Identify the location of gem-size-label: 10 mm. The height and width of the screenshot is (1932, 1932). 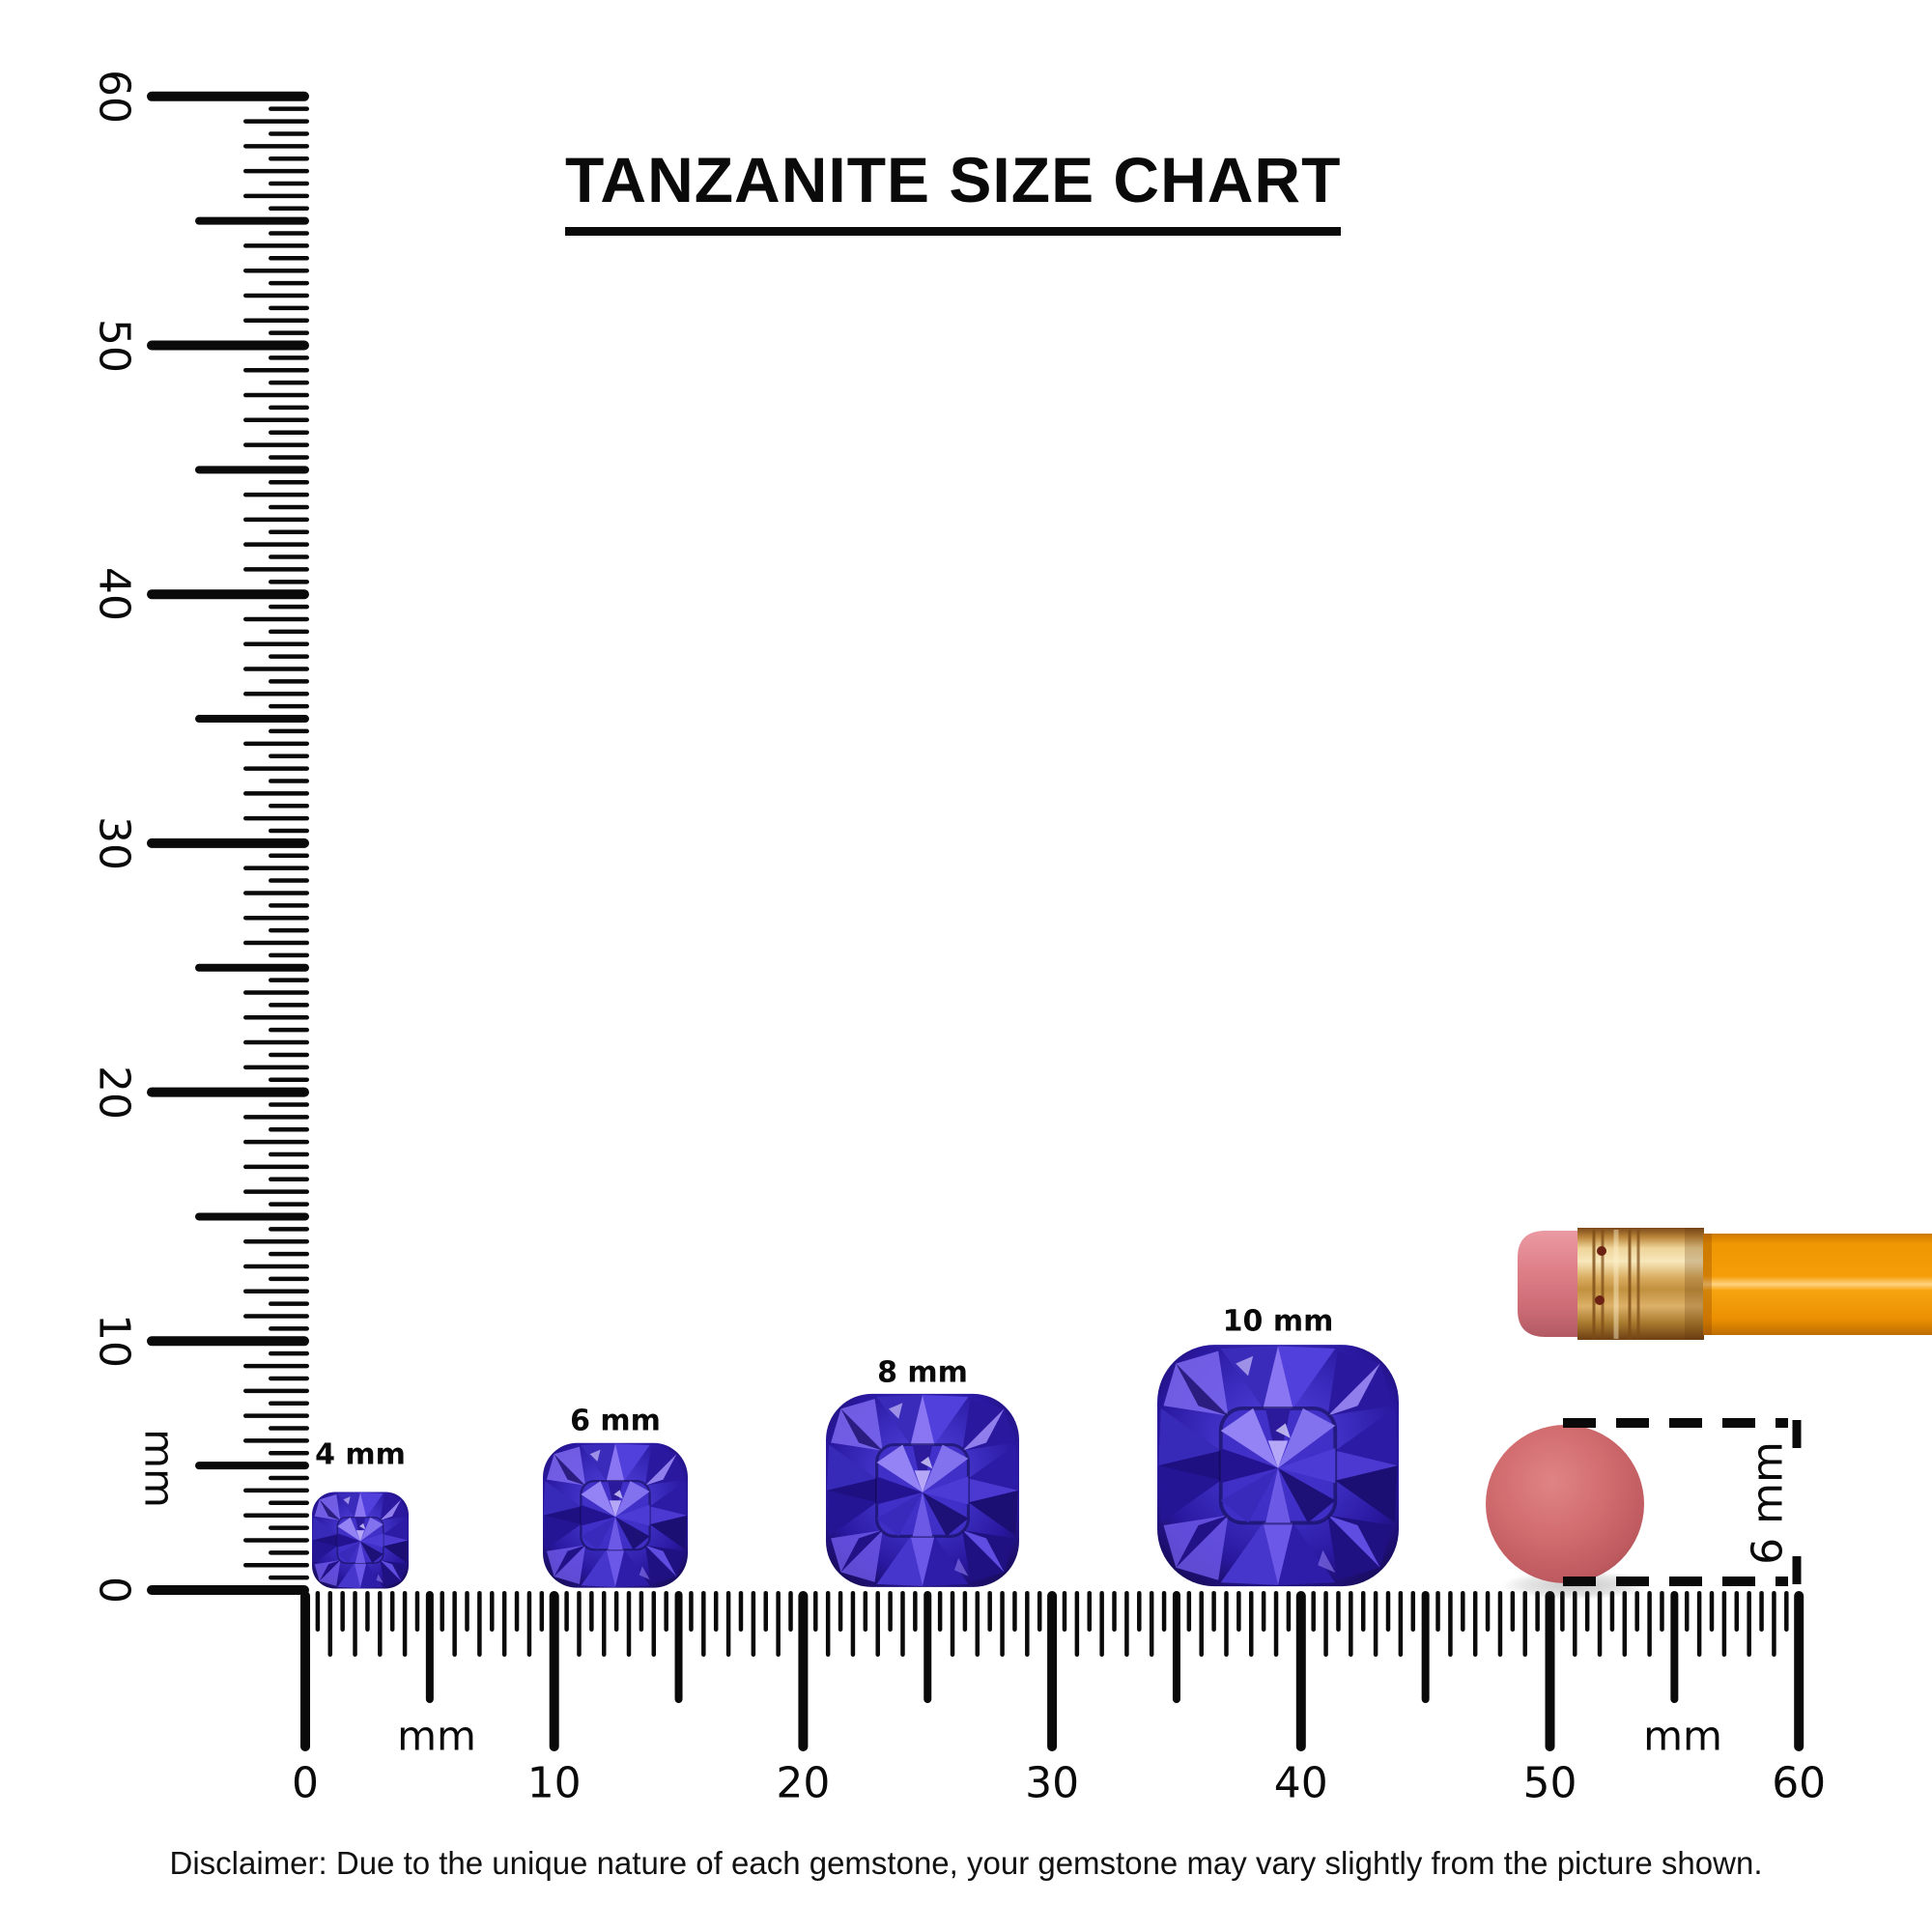
(1278, 1321).